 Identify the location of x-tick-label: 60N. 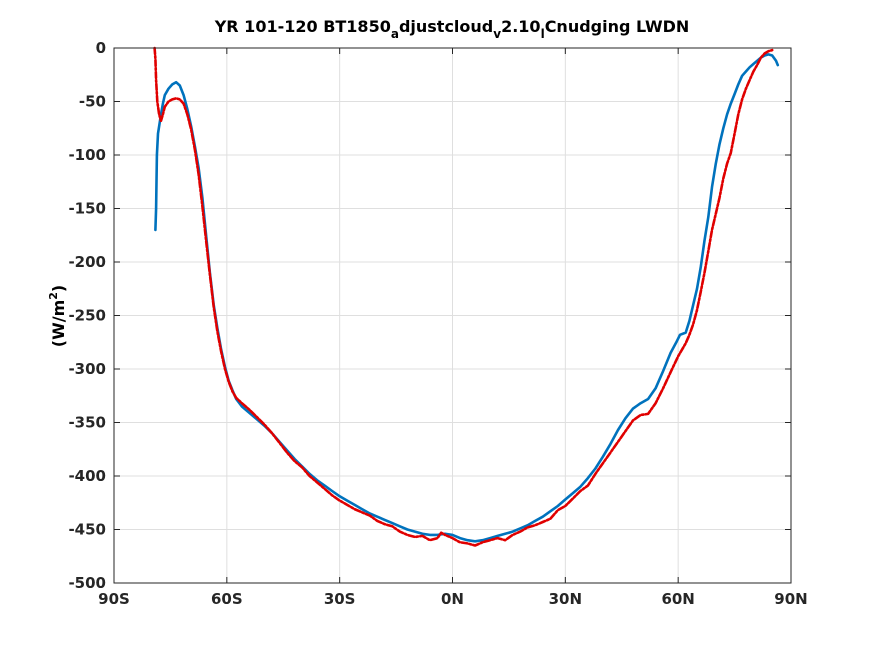
(677, 599).